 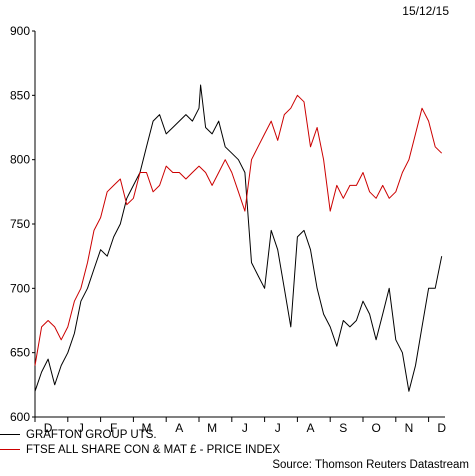 I want to click on y-tick-label: 750, so click(x=20, y=224).